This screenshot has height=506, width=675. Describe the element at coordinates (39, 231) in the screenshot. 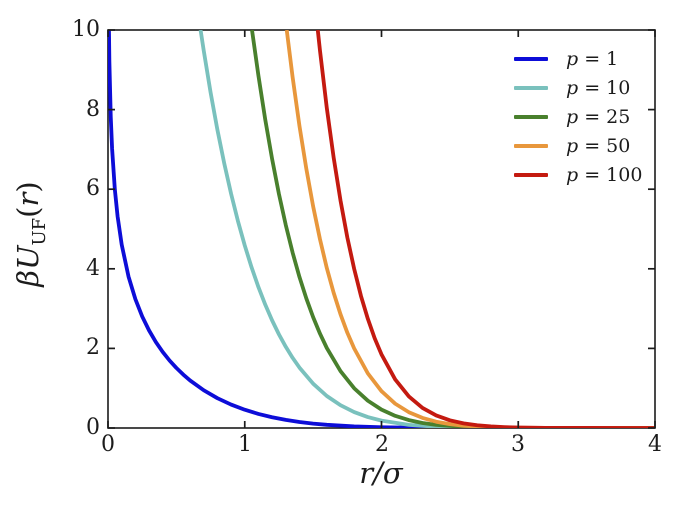

I see `y-axis-label-subscript: UF` at that location.